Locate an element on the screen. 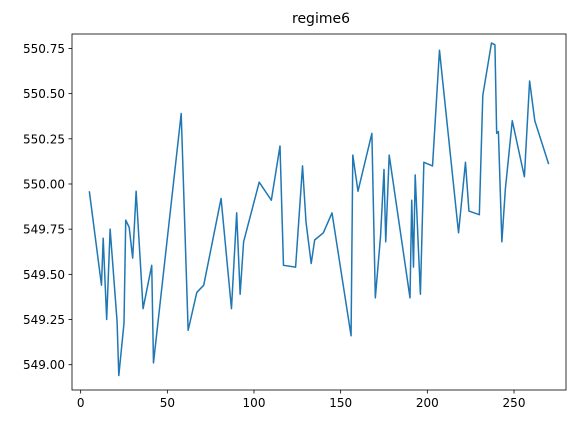 The image size is (574, 433). y-tick-label: 550.75 is located at coordinates (44, 49).